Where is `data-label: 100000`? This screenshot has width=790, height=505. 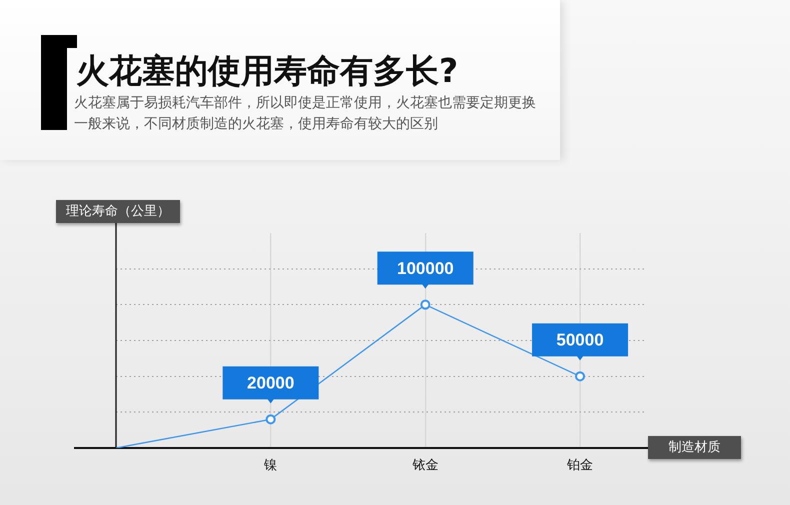
data-label: 100000 is located at coordinates (425, 268).